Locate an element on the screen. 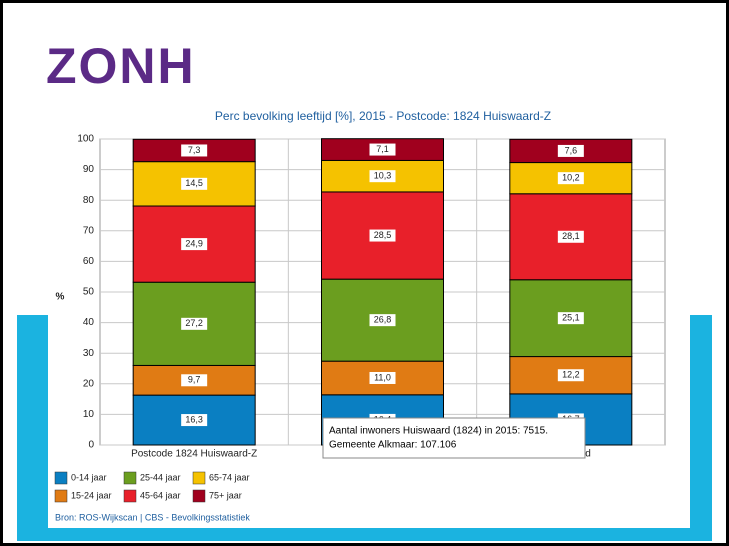 This screenshot has width=729, height=546. legend-label: 25-44 jaar is located at coordinates (160, 477).